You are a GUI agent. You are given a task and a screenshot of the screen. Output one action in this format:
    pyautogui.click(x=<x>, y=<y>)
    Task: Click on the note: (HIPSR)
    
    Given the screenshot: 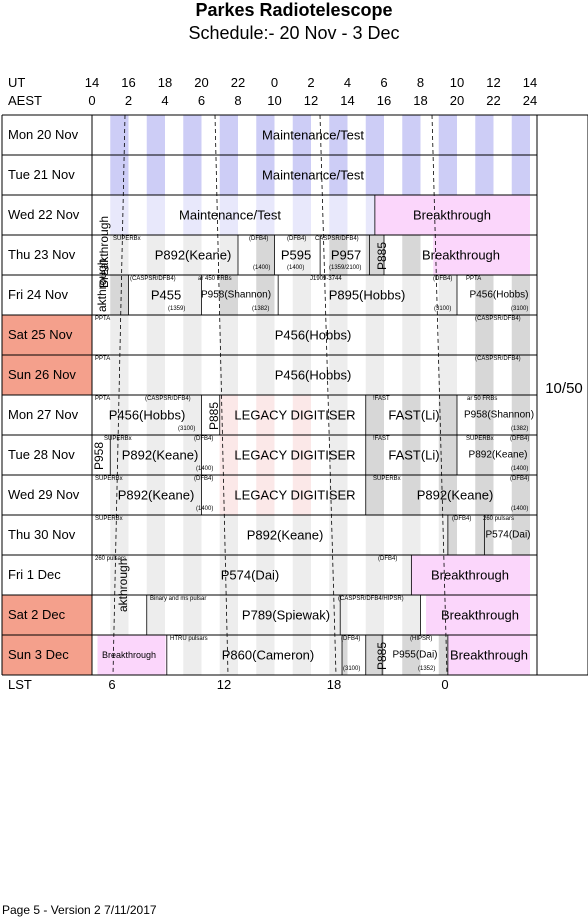 What is the action you would take?
    pyautogui.click(x=421, y=639)
    